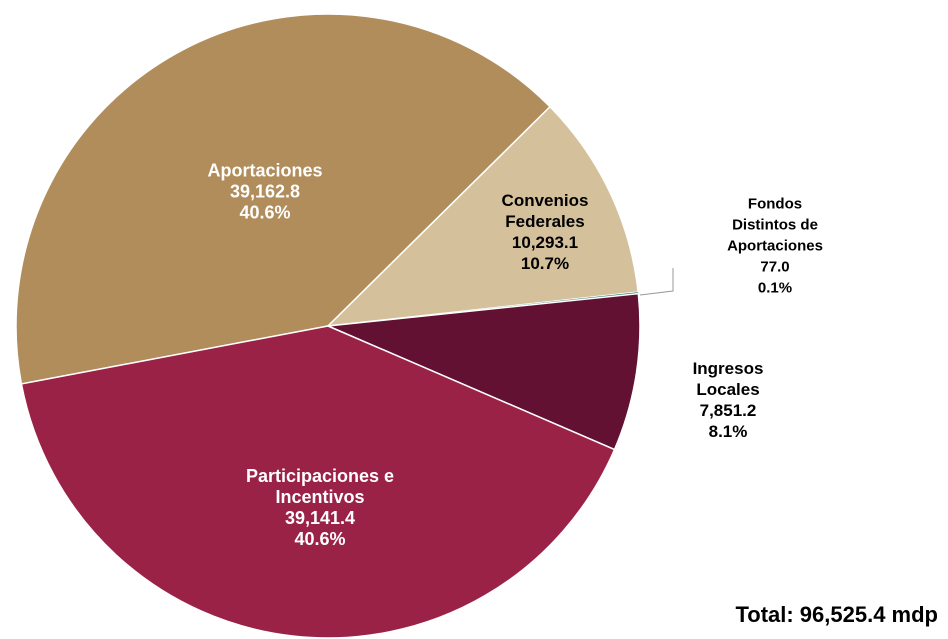  What do you see at coordinates (775, 267) in the screenshot?
I see `slice-value: 77.0` at bounding box center [775, 267].